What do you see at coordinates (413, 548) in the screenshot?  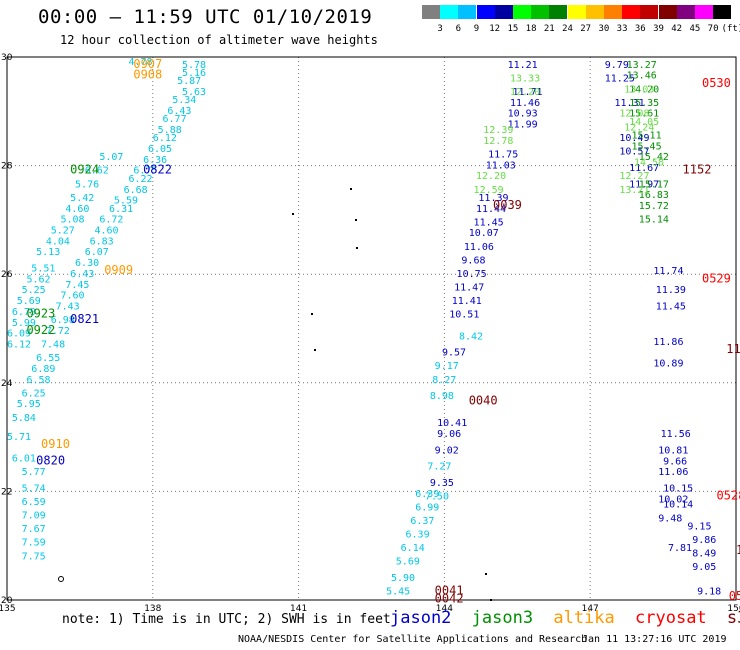 I see `swh-value: 6.14` at bounding box center [413, 548].